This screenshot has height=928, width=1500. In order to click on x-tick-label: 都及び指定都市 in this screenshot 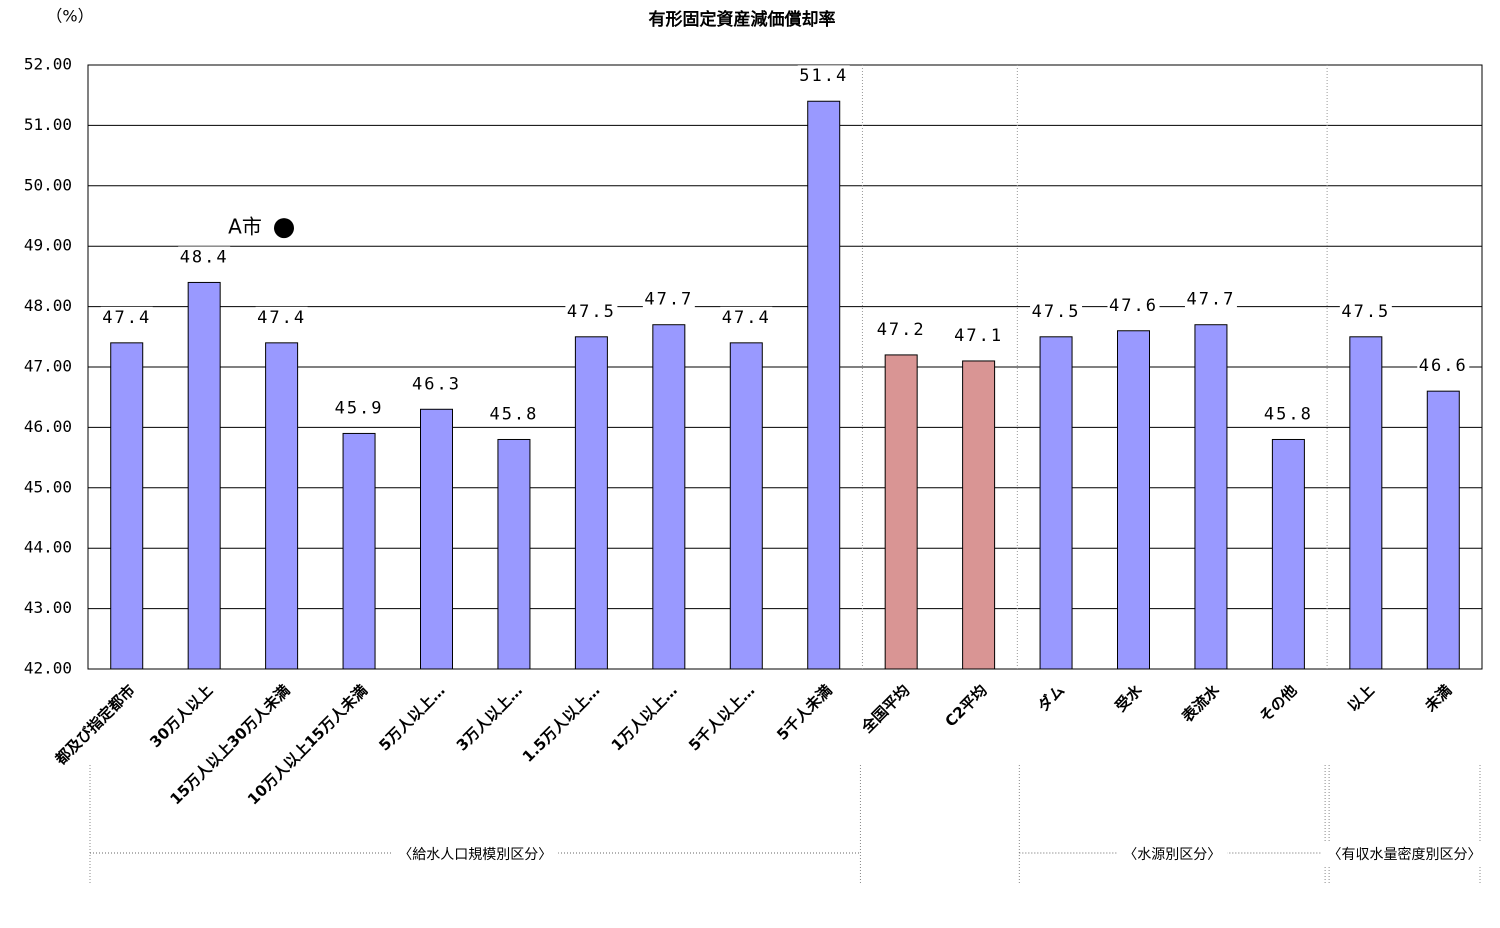, I will do `click(95, 725)`.